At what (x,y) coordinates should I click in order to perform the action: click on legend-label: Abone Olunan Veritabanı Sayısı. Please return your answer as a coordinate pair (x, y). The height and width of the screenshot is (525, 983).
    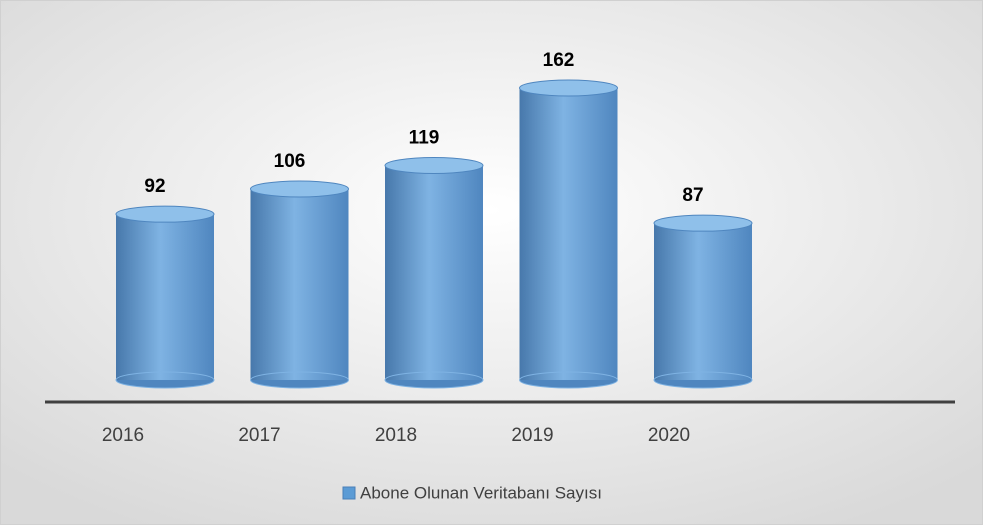
    Looking at the image, I should click on (481, 492).